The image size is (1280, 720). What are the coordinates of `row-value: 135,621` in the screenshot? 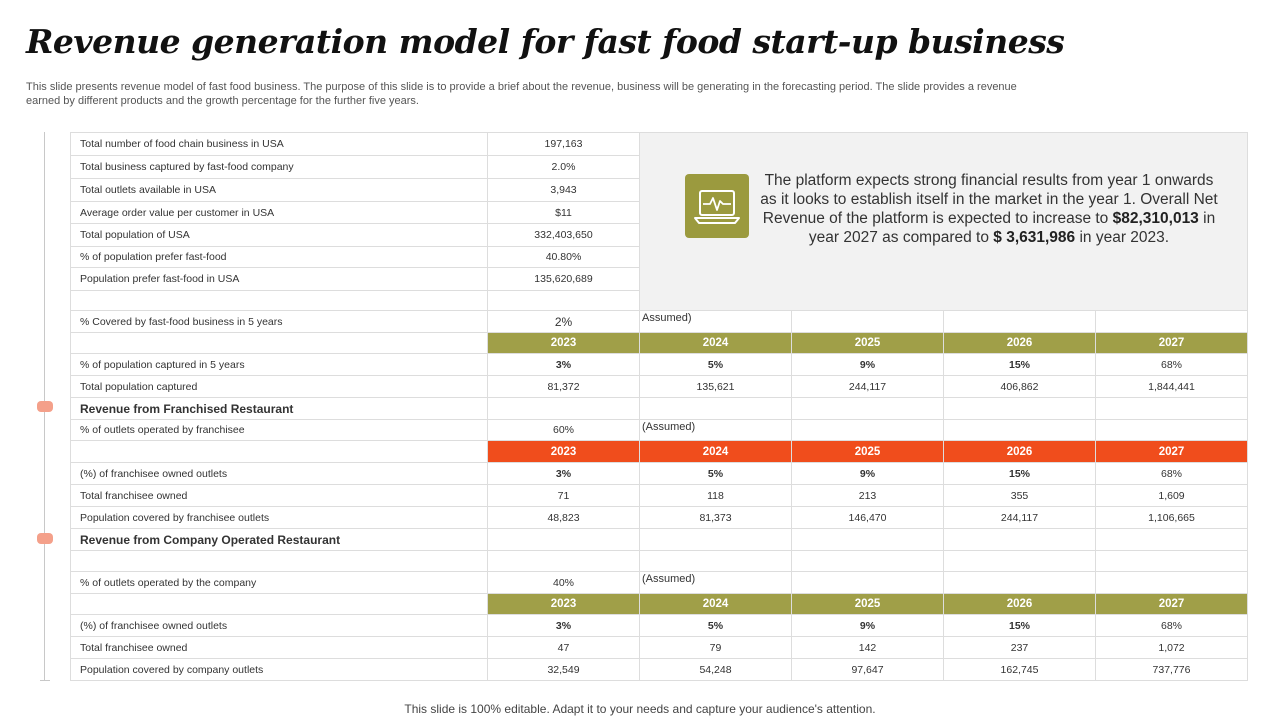 It's located at (715, 386).